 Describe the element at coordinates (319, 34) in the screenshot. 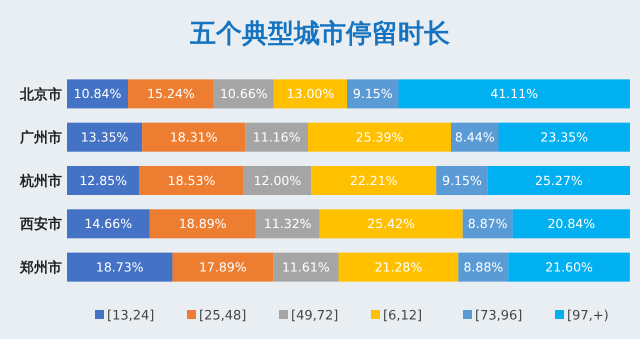

I see `chart-title: 五个典型城市停留时长` at that location.